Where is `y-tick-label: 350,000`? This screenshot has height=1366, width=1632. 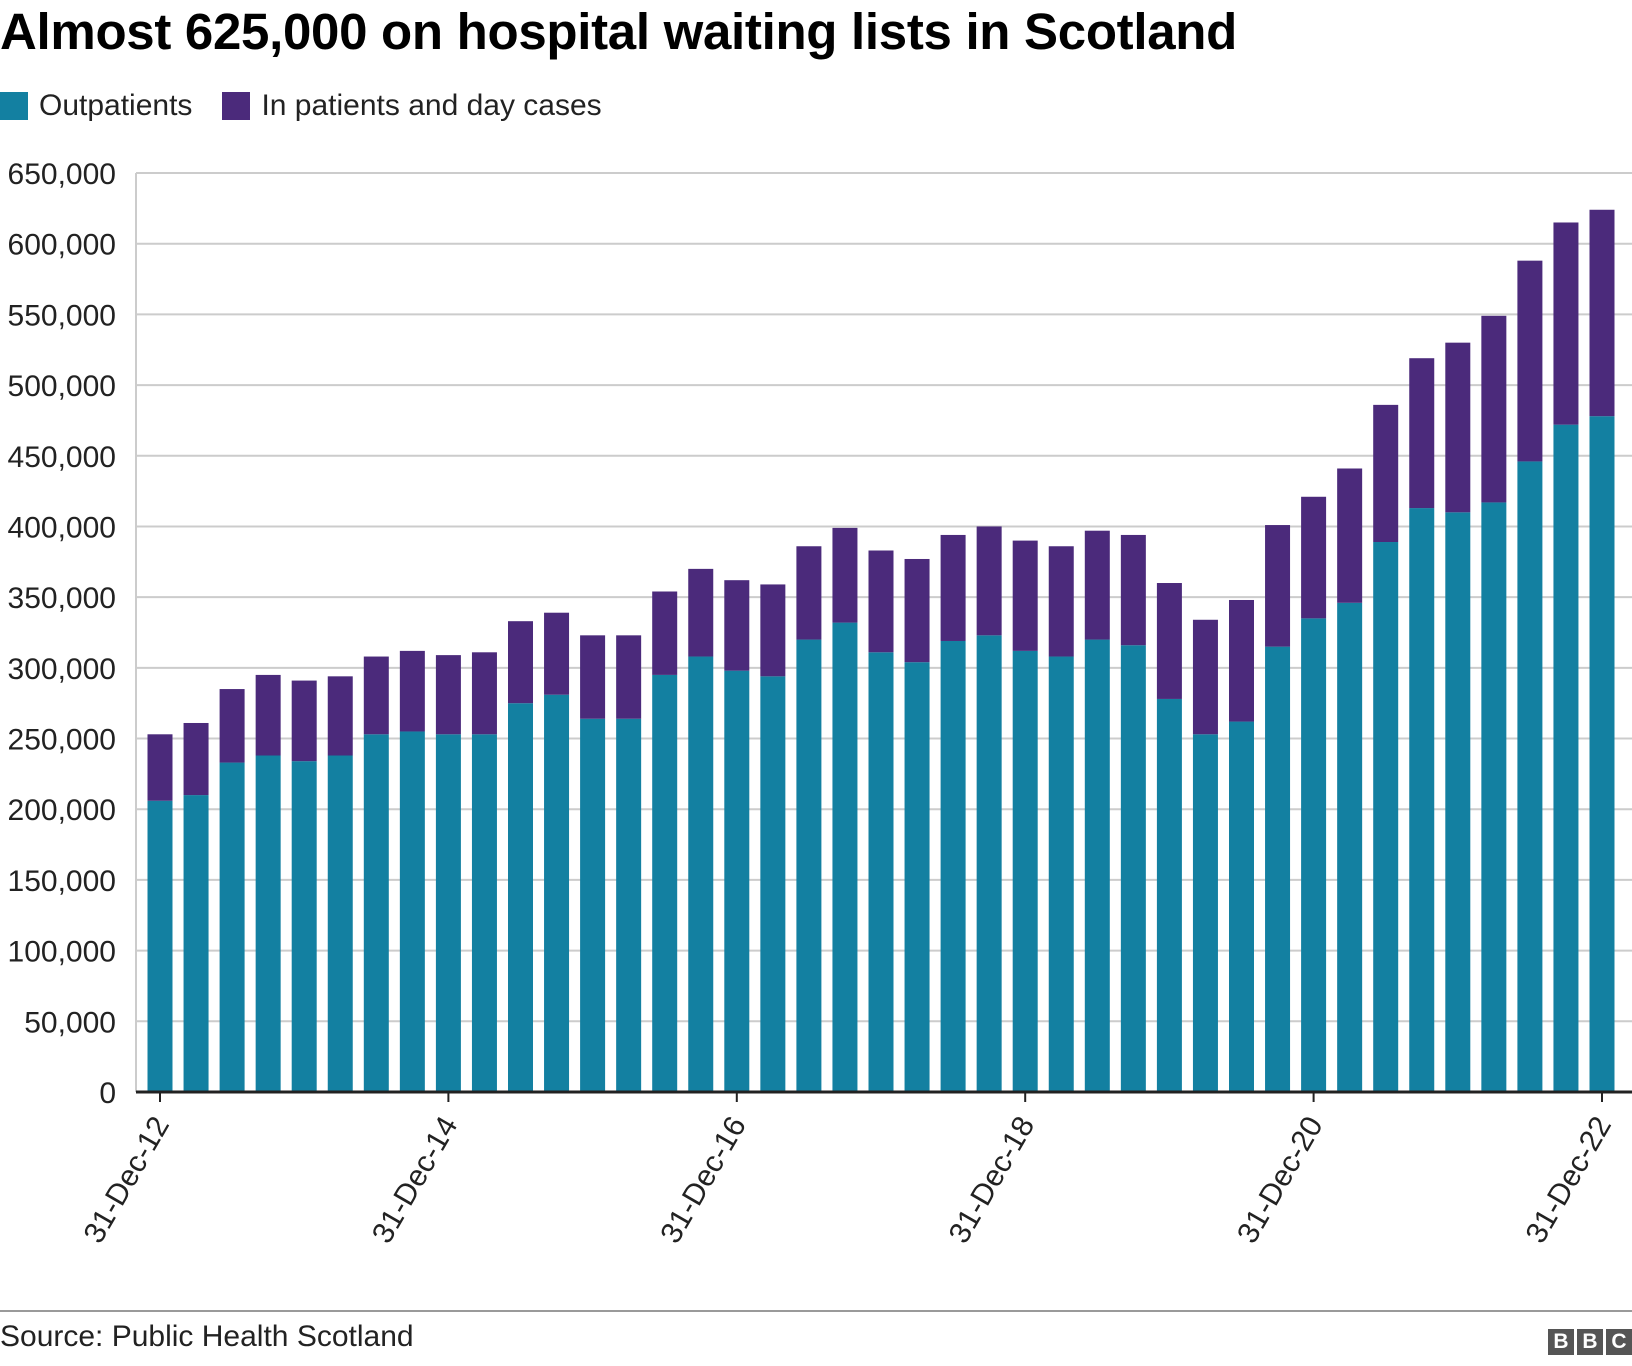 y-tick-label: 350,000 is located at coordinates (62, 598).